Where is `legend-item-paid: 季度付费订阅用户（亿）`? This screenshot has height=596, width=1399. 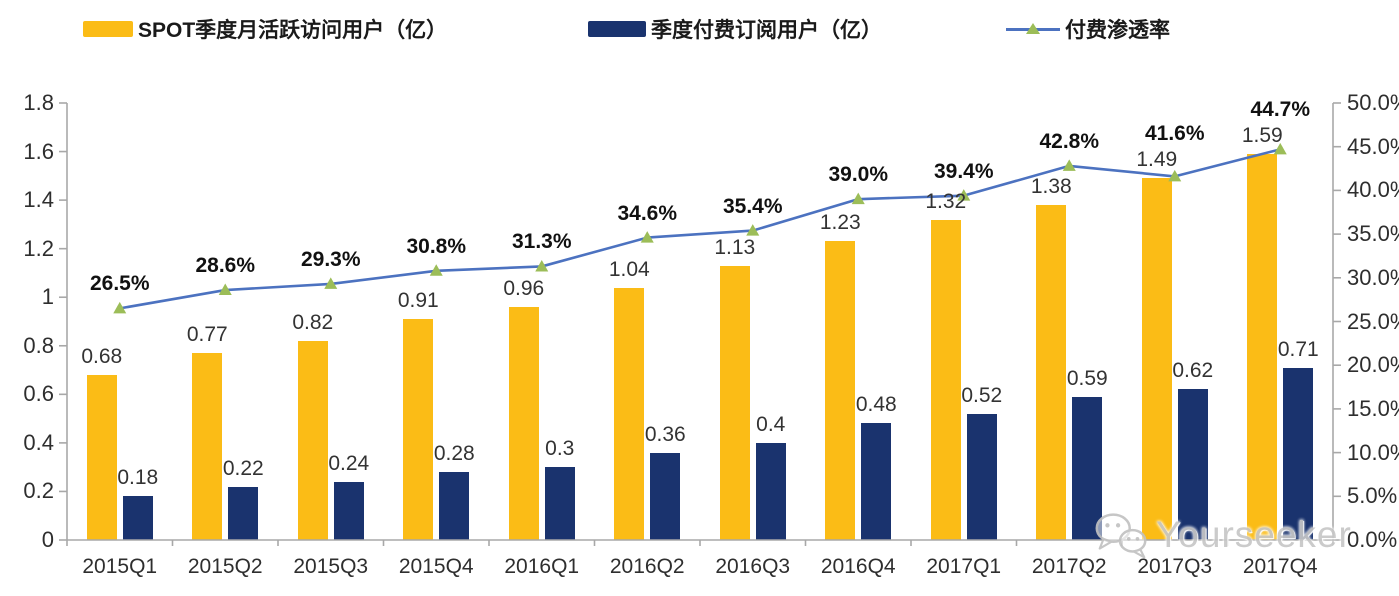
legend-item-paid: 季度付费订阅用户（亿） is located at coordinates (735, 29).